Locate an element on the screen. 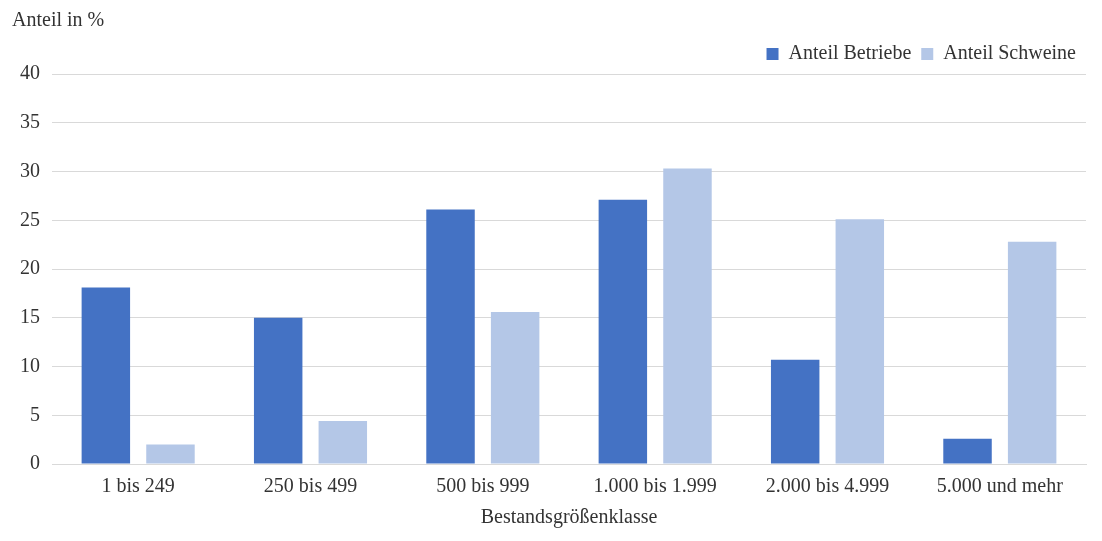 This screenshot has height=541, width=1102. y-tick-label: 5 is located at coordinates (35, 413).